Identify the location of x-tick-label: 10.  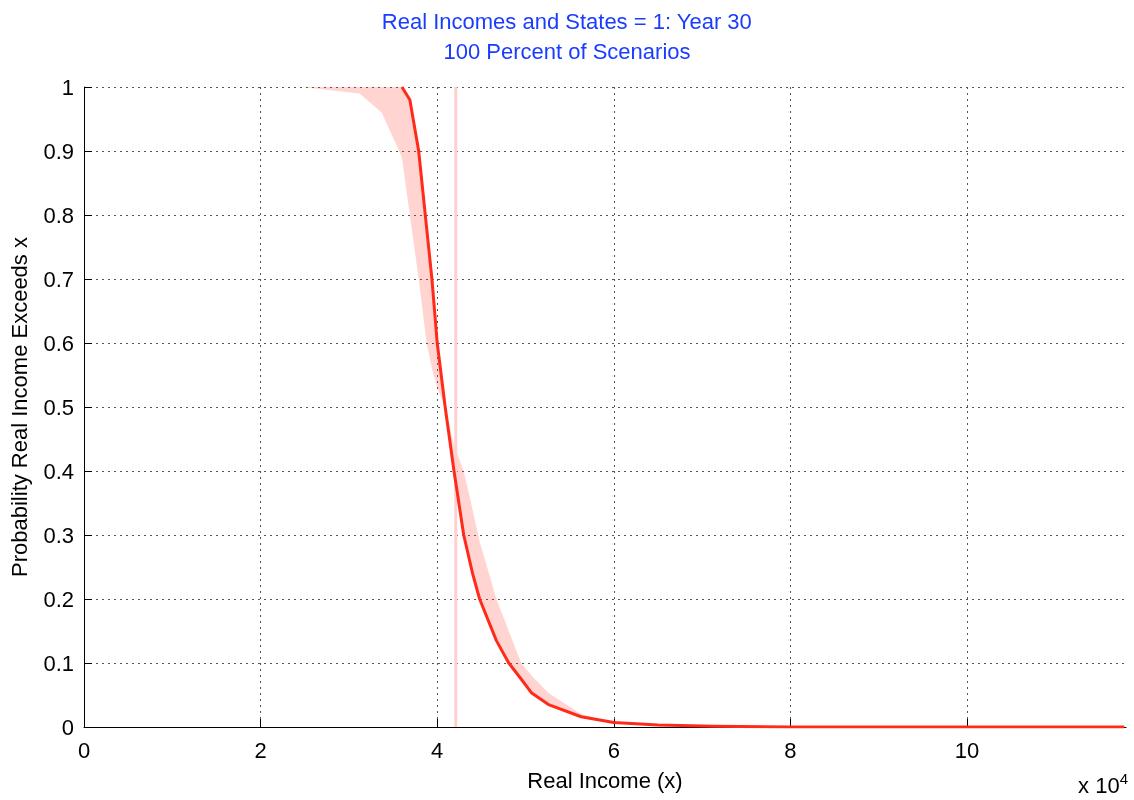
(967, 750).